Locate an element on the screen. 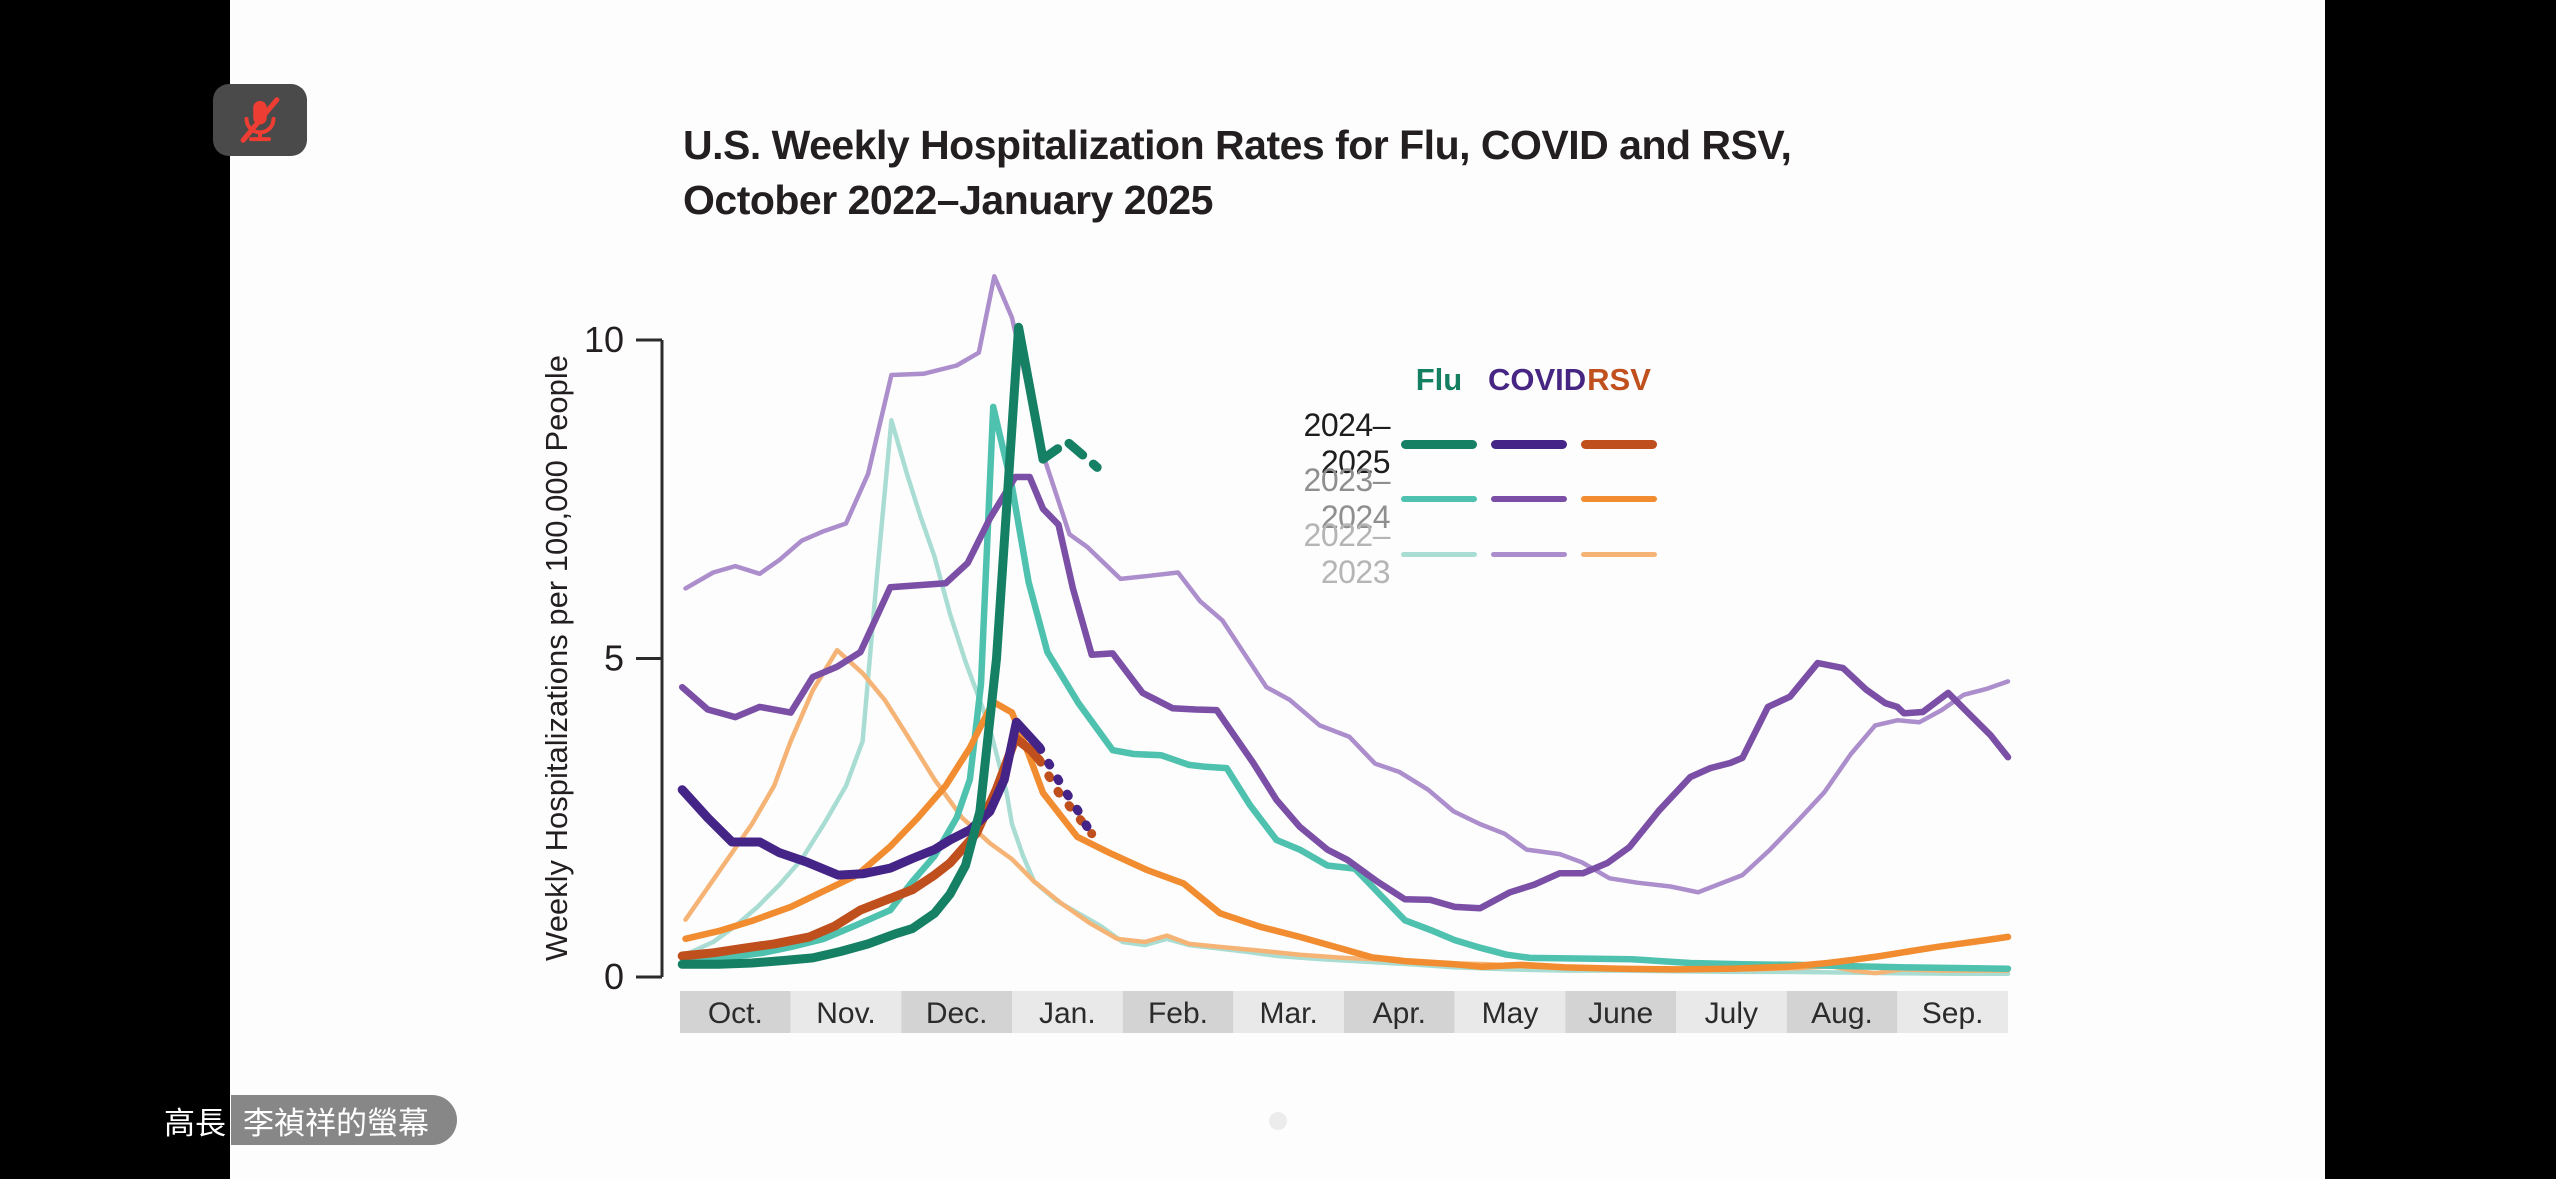 This screenshot has width=2556, height=1179. legend-virus-rsv: RSV is located at coordinates (1619, 379).